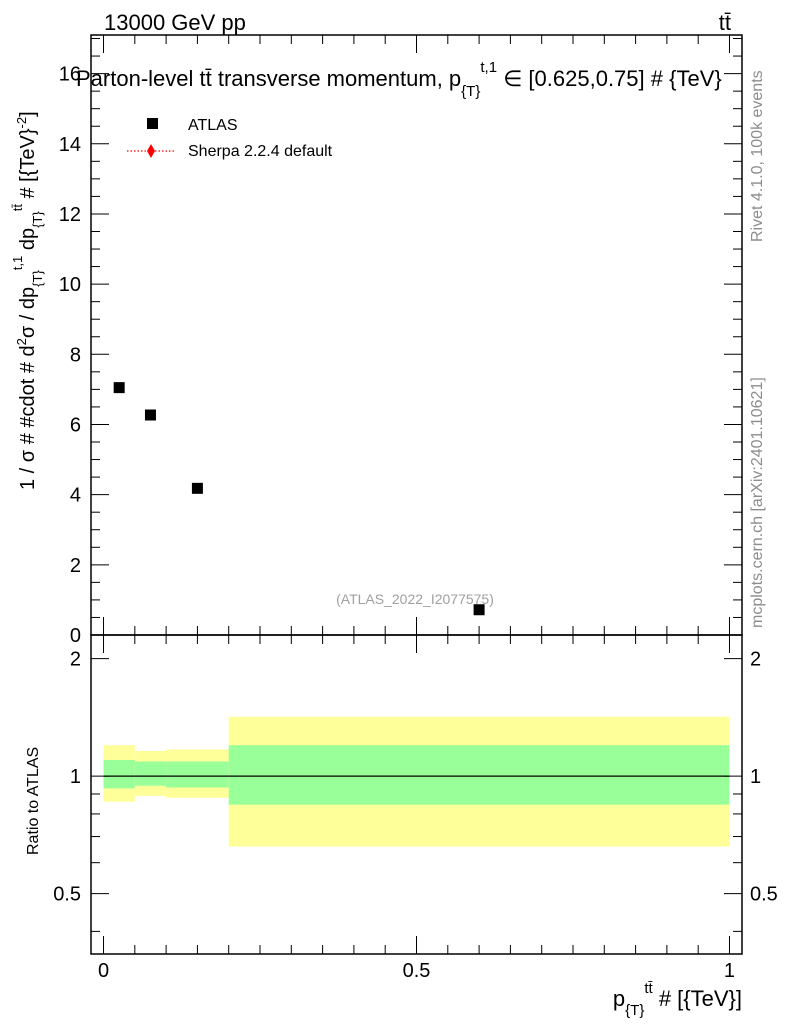  I want to click on legend-sherpa-label: Sherpa 2.2.4 default, so click(260, 151).